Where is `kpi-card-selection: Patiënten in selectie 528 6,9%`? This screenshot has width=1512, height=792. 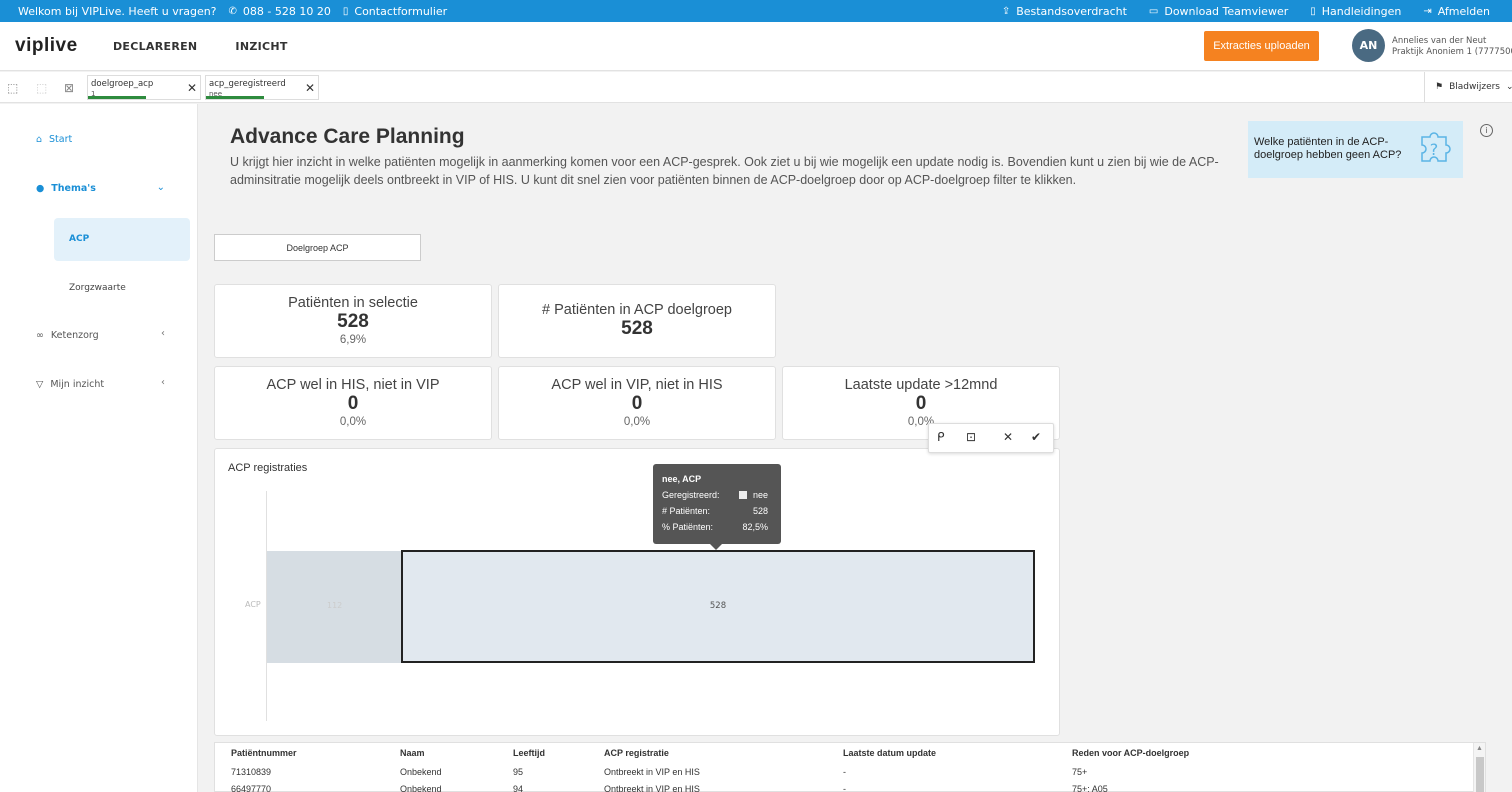 kpi-card-selection: Patiënten in selectie 528 6,9% is located at coordinates (353, 321).